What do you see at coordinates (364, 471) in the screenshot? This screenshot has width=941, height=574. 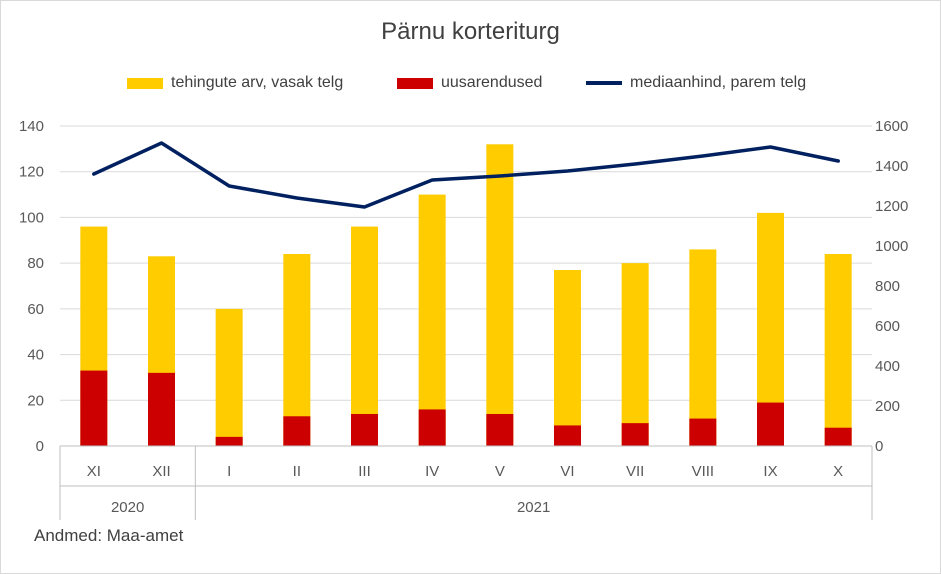 I see `x-tick-label: III` at bounding box center [364, 471].